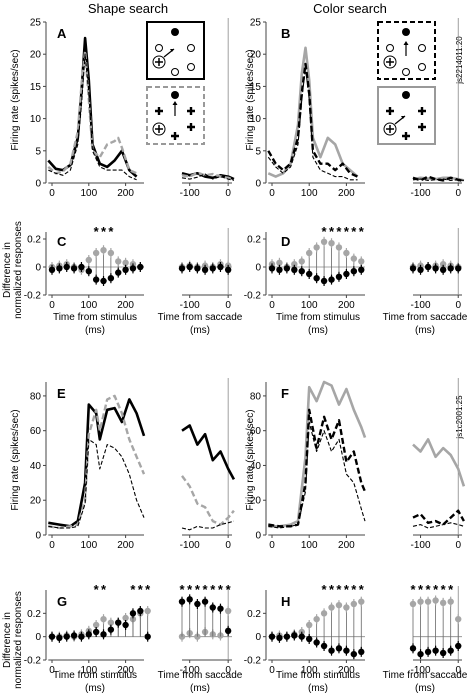  I want to click on panel-C: C-0.200.20 100 200 -100 0* * *, so click(128, 267).